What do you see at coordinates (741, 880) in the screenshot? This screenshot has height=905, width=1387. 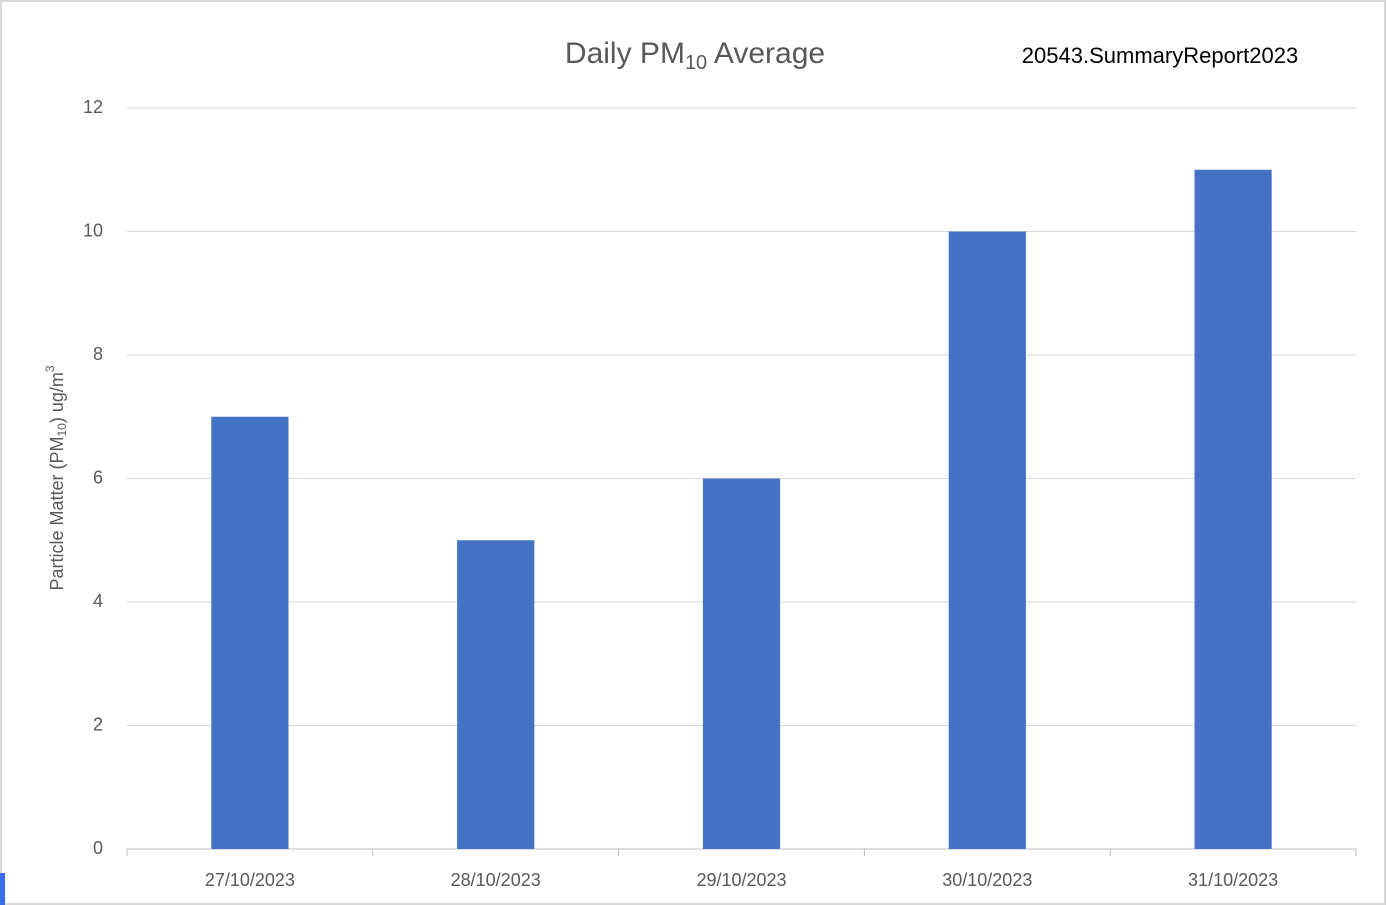 I see `x-tick-label: 29/10/2023` at bounding box center [741, 880].